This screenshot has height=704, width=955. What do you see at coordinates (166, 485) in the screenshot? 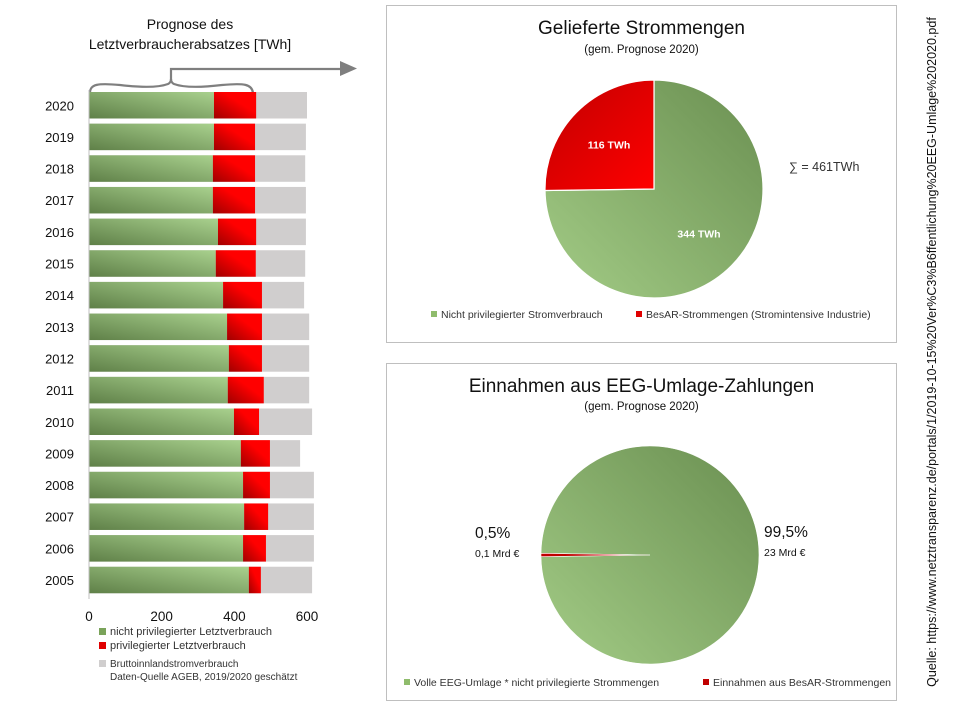
I see `bar-non-privileged-2008` at bounding box center [166, 485].